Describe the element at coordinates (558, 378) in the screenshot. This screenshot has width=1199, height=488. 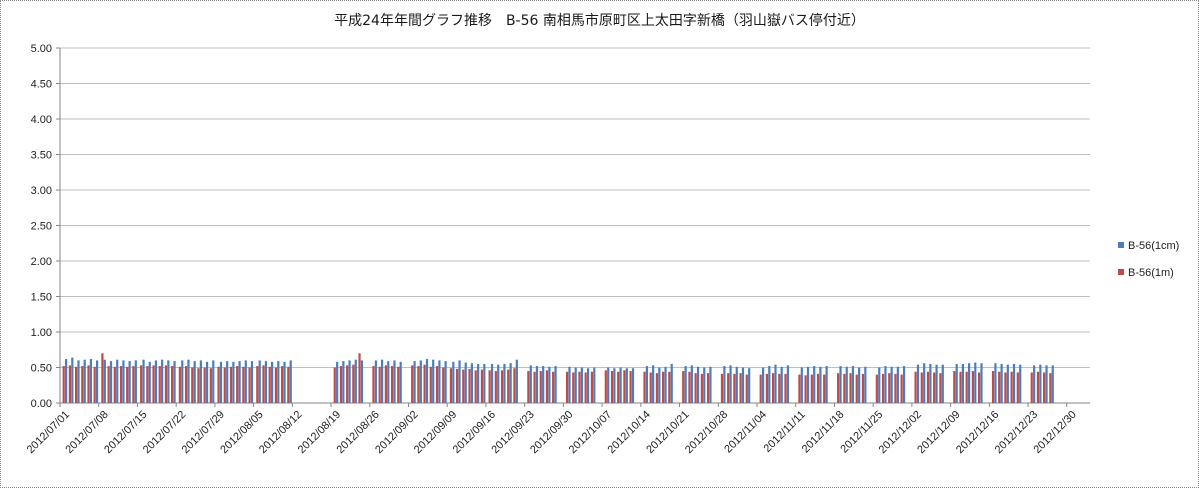
I see `bars` at that location.